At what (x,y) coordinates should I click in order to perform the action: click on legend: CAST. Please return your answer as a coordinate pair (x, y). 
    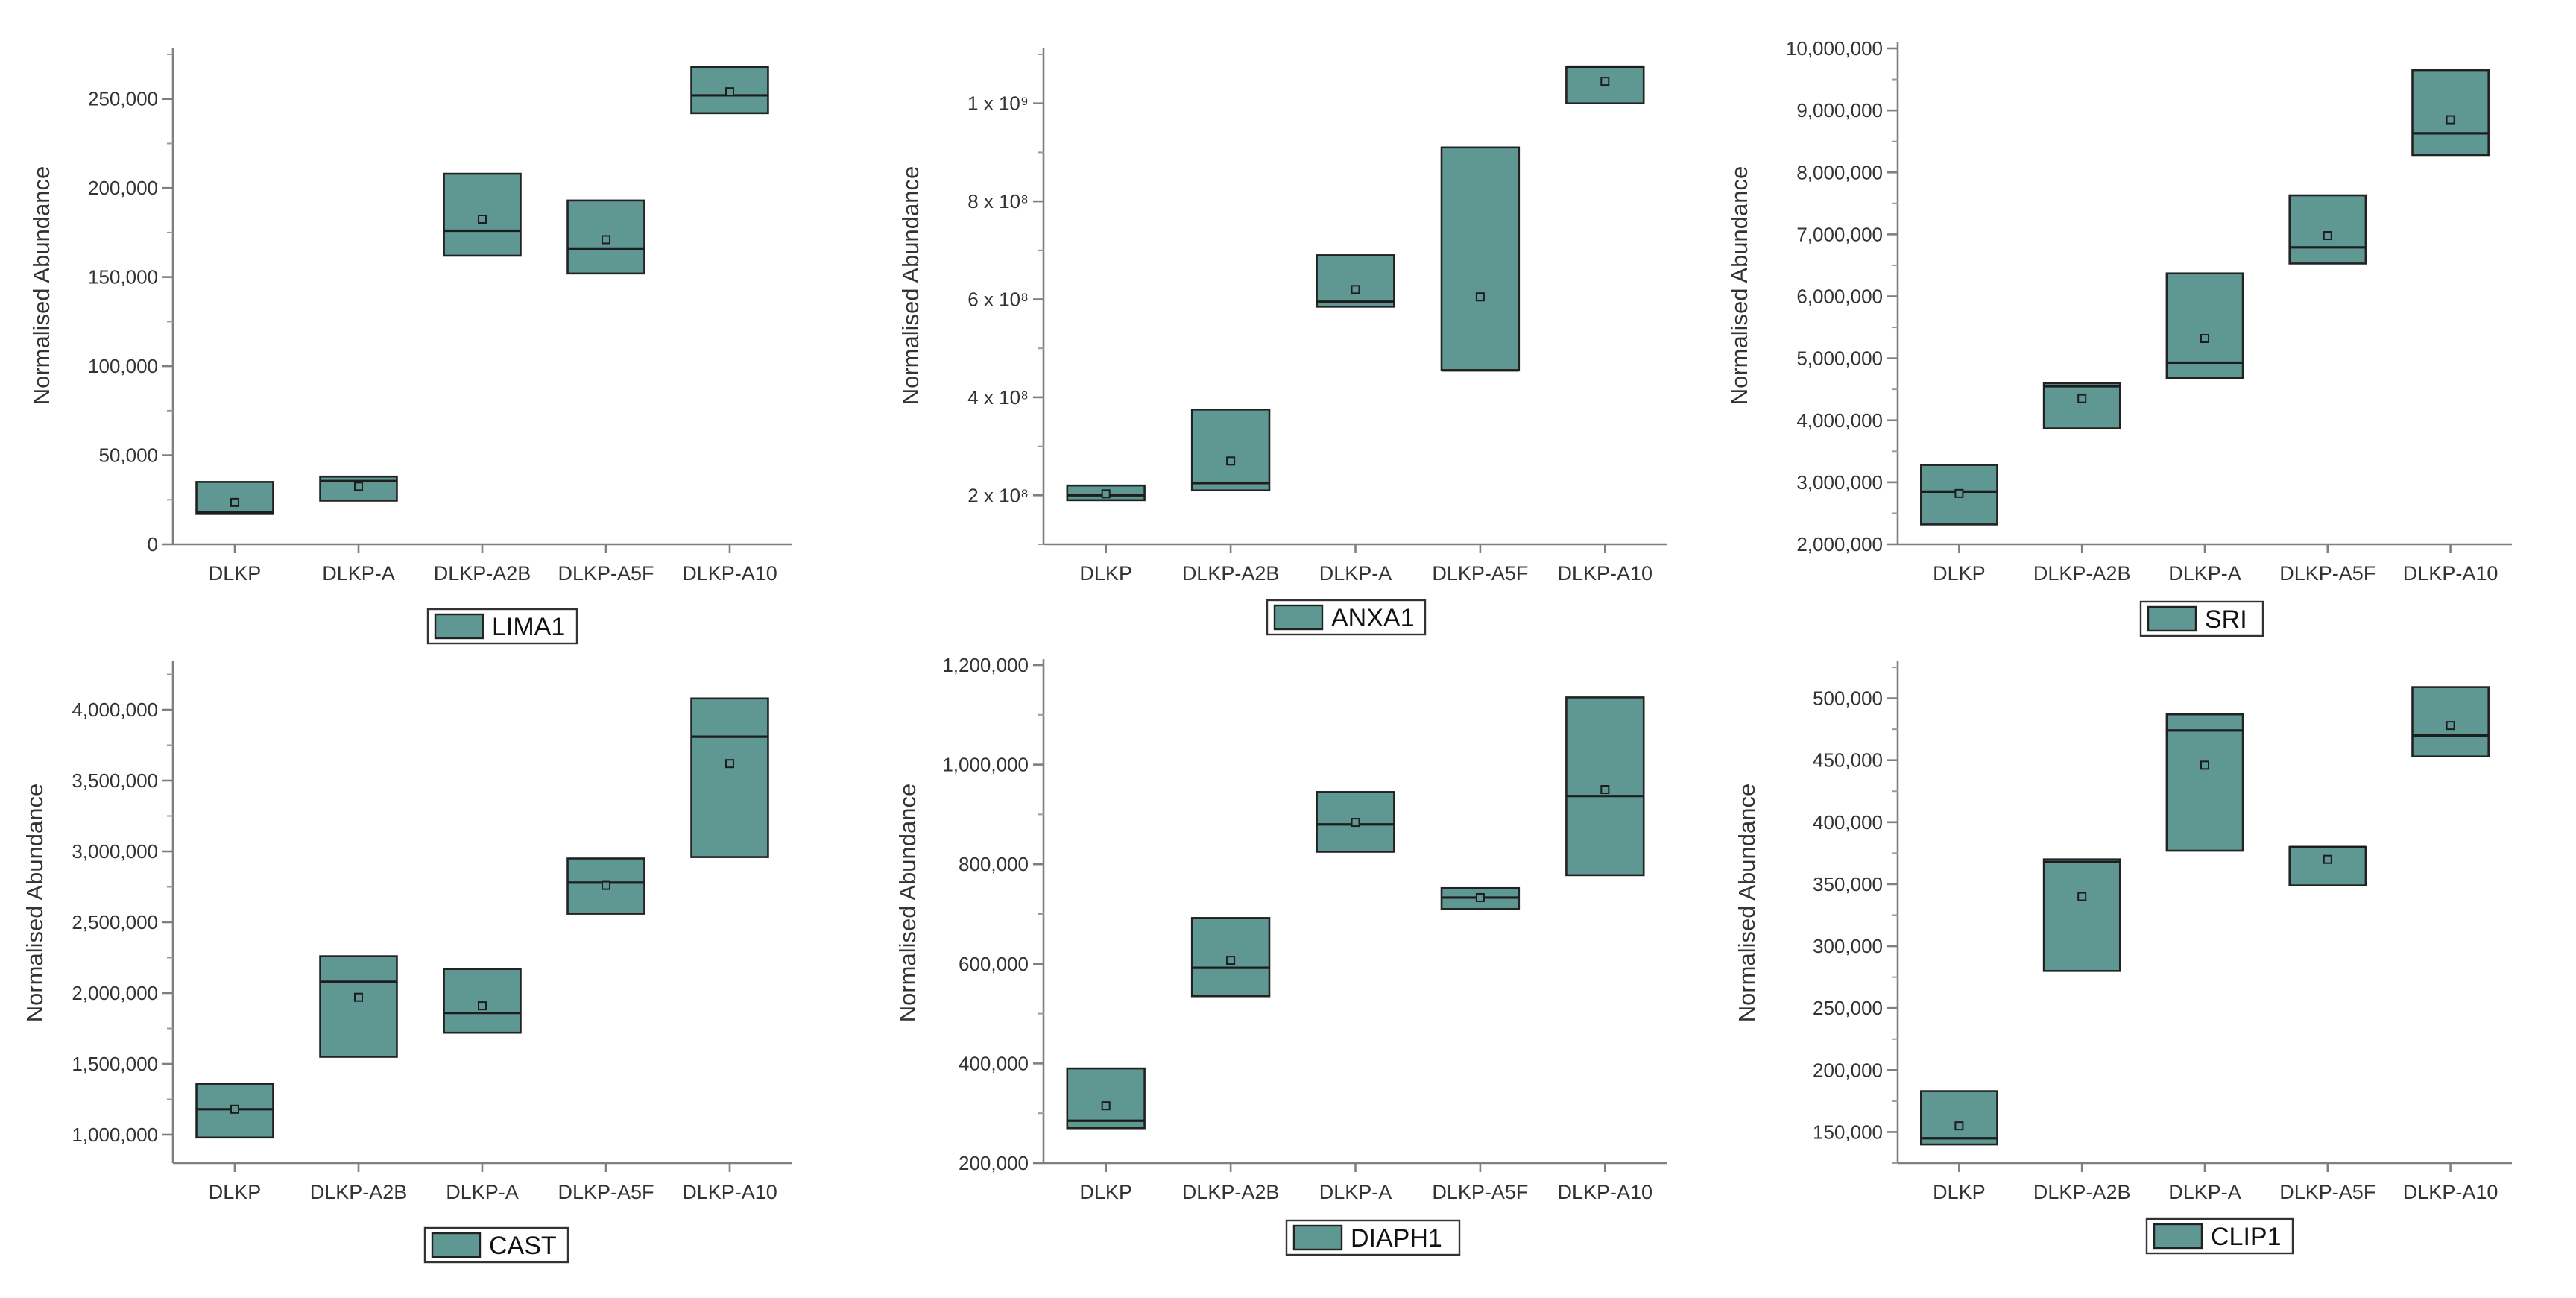
    Looking at the image, I should click on (496, 1245).